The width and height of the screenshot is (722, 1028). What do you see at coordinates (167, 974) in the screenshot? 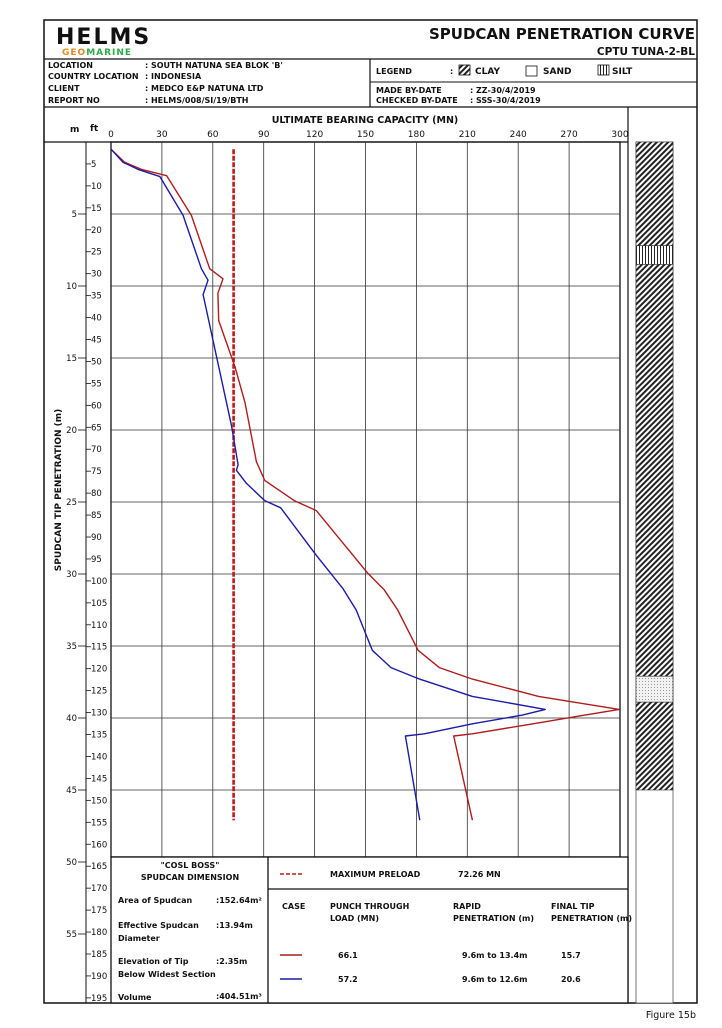
I see `dim-label: Below Widest Section` at bounding box center [167, 974].